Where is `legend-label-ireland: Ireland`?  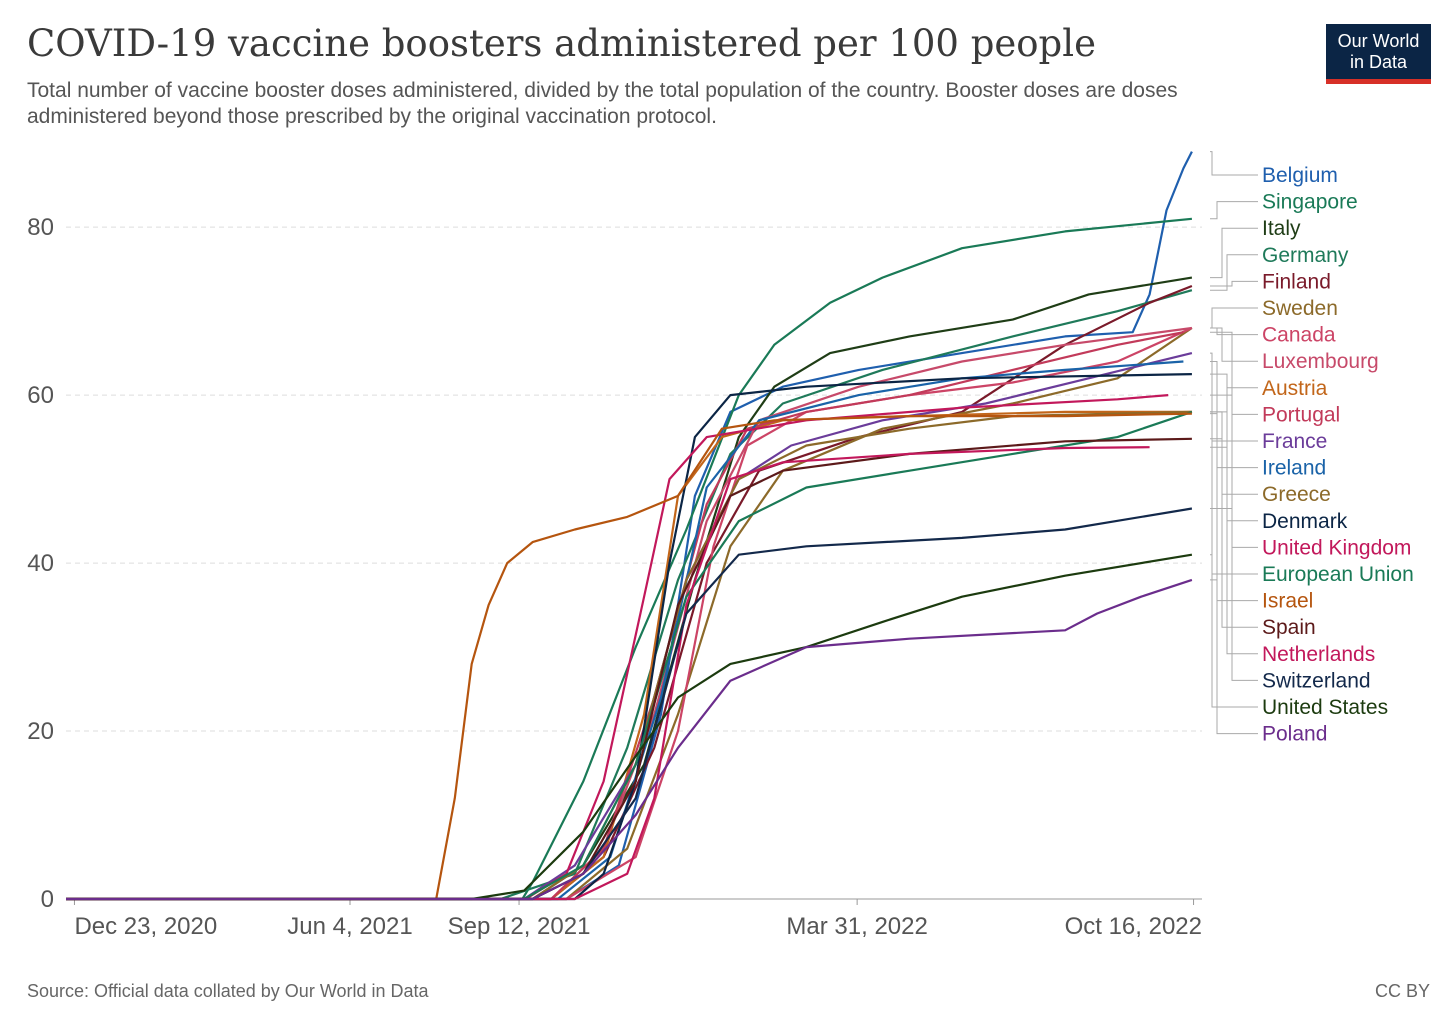 legend-label-ireland: Ireland is located at coordinates (1294, 468).